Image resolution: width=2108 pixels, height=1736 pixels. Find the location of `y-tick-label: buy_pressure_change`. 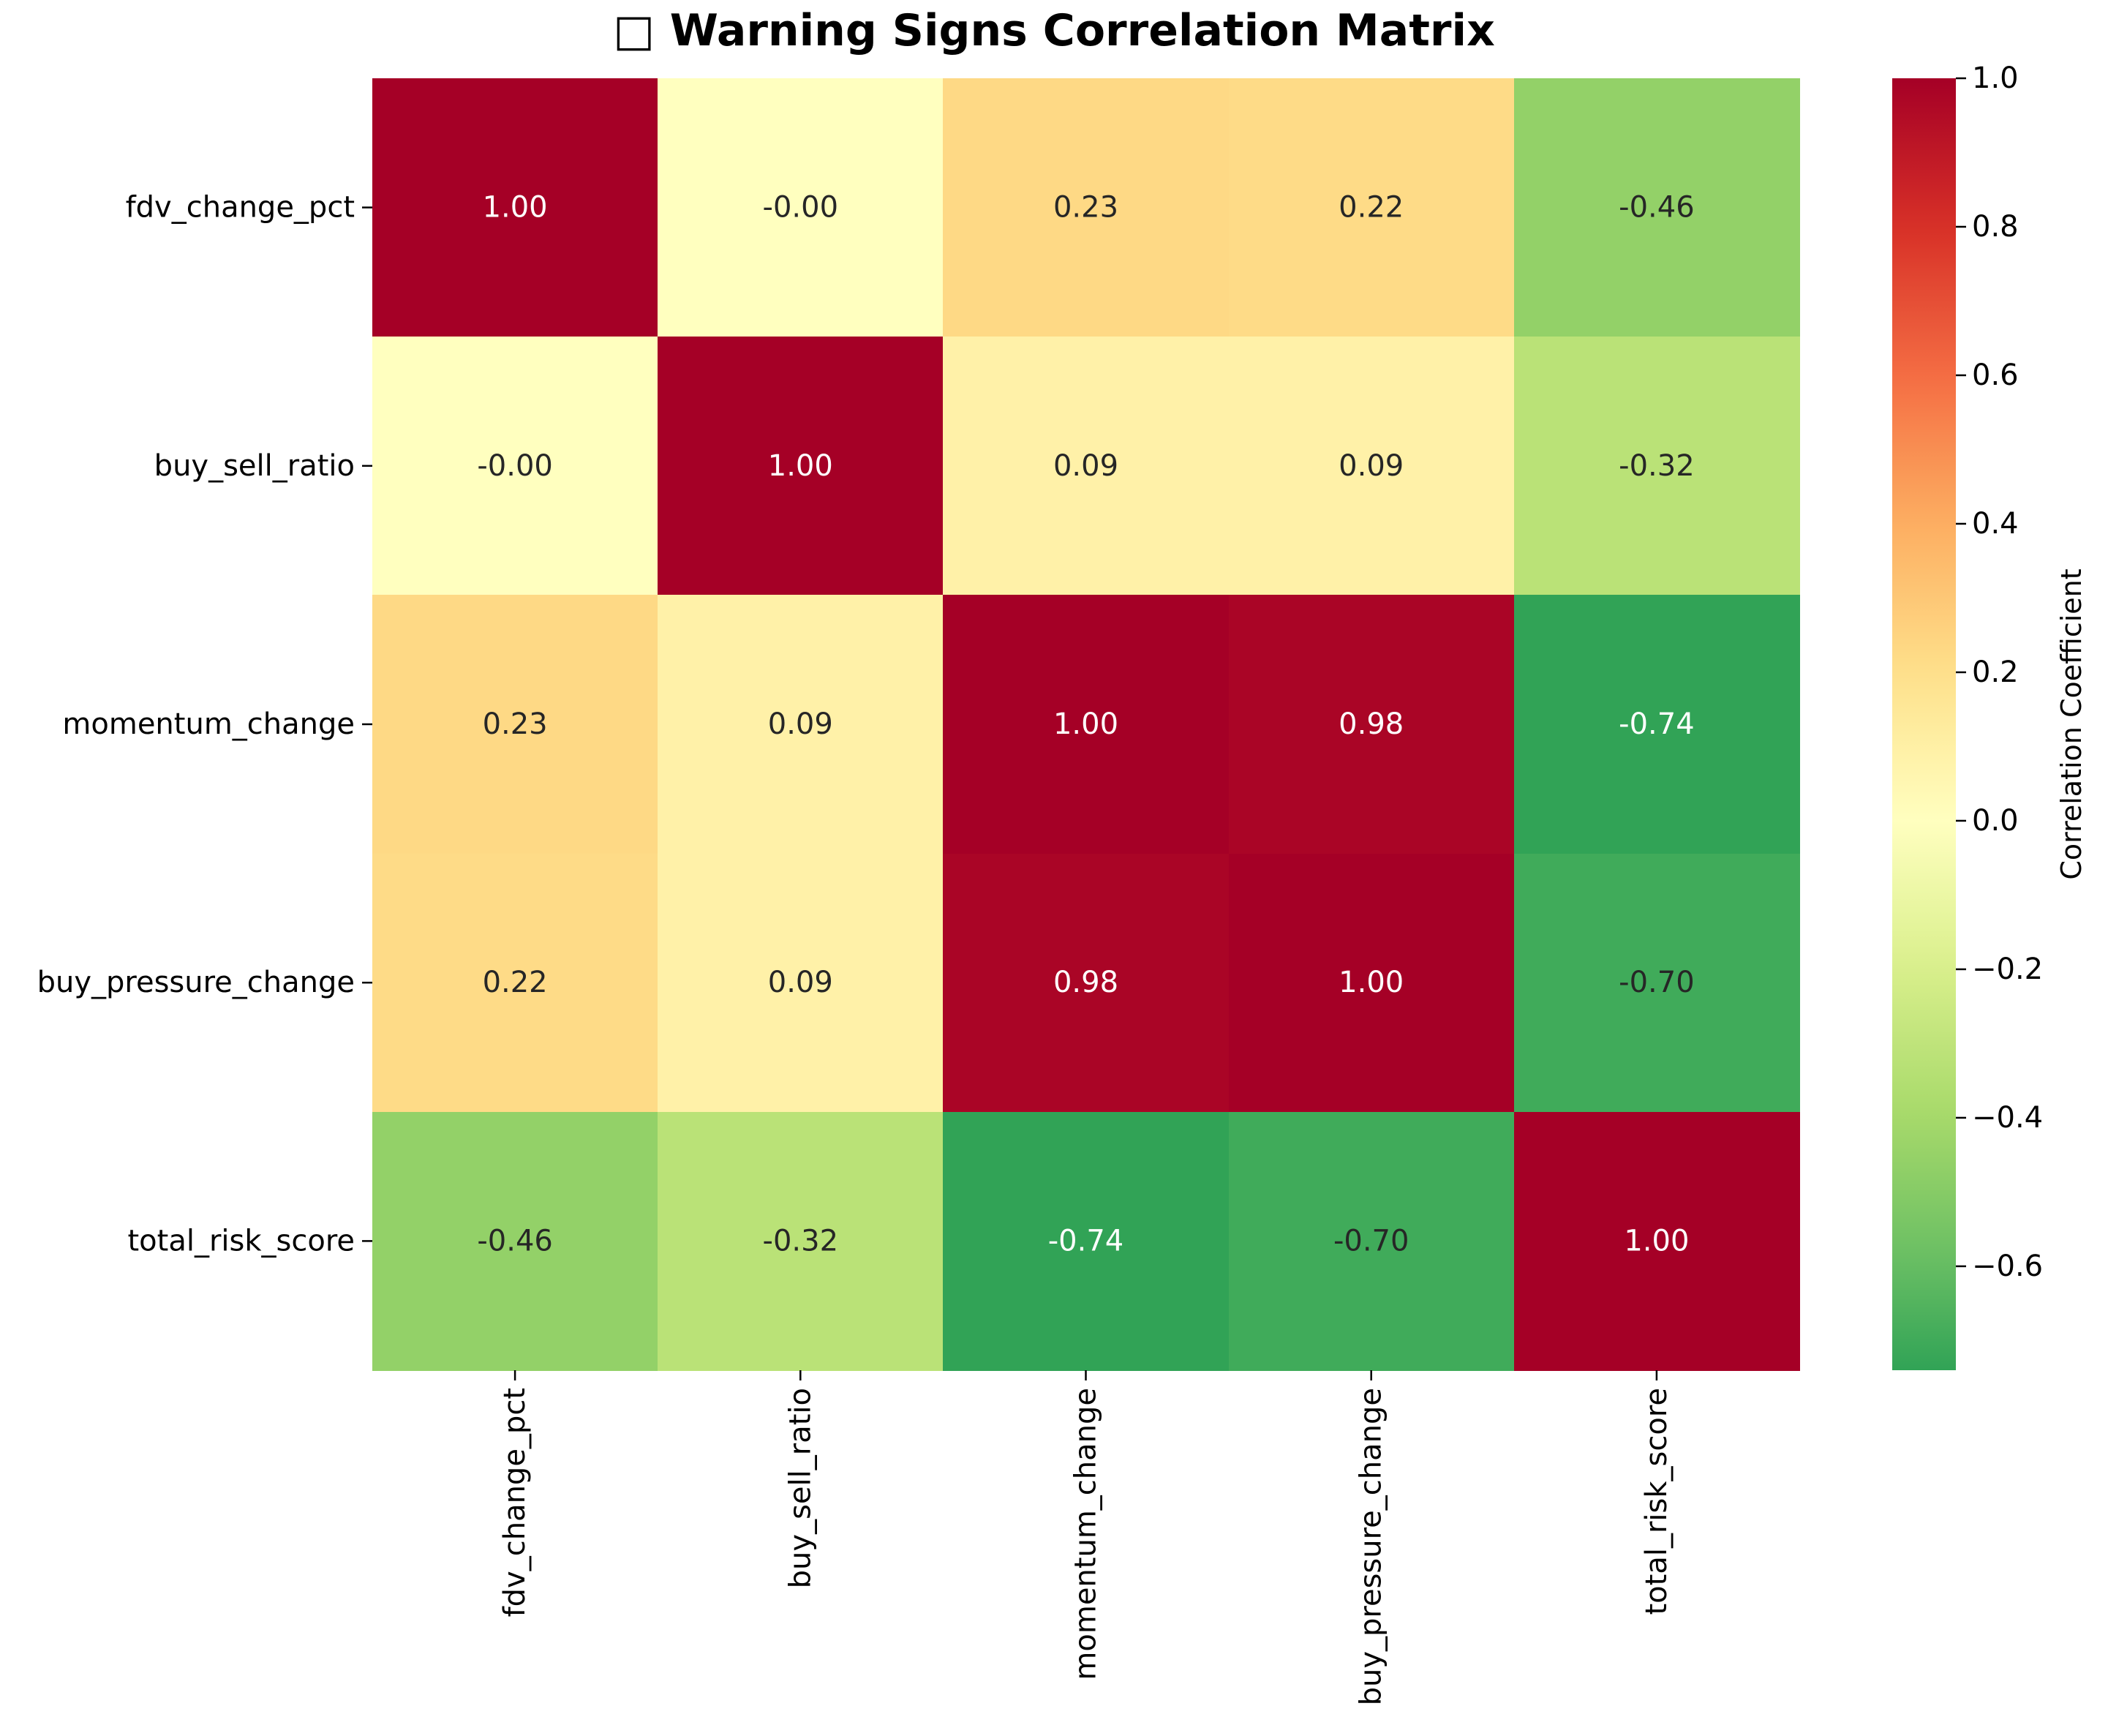

y-tick-label: buy_pressure_change is located at coordinates (196, 982).